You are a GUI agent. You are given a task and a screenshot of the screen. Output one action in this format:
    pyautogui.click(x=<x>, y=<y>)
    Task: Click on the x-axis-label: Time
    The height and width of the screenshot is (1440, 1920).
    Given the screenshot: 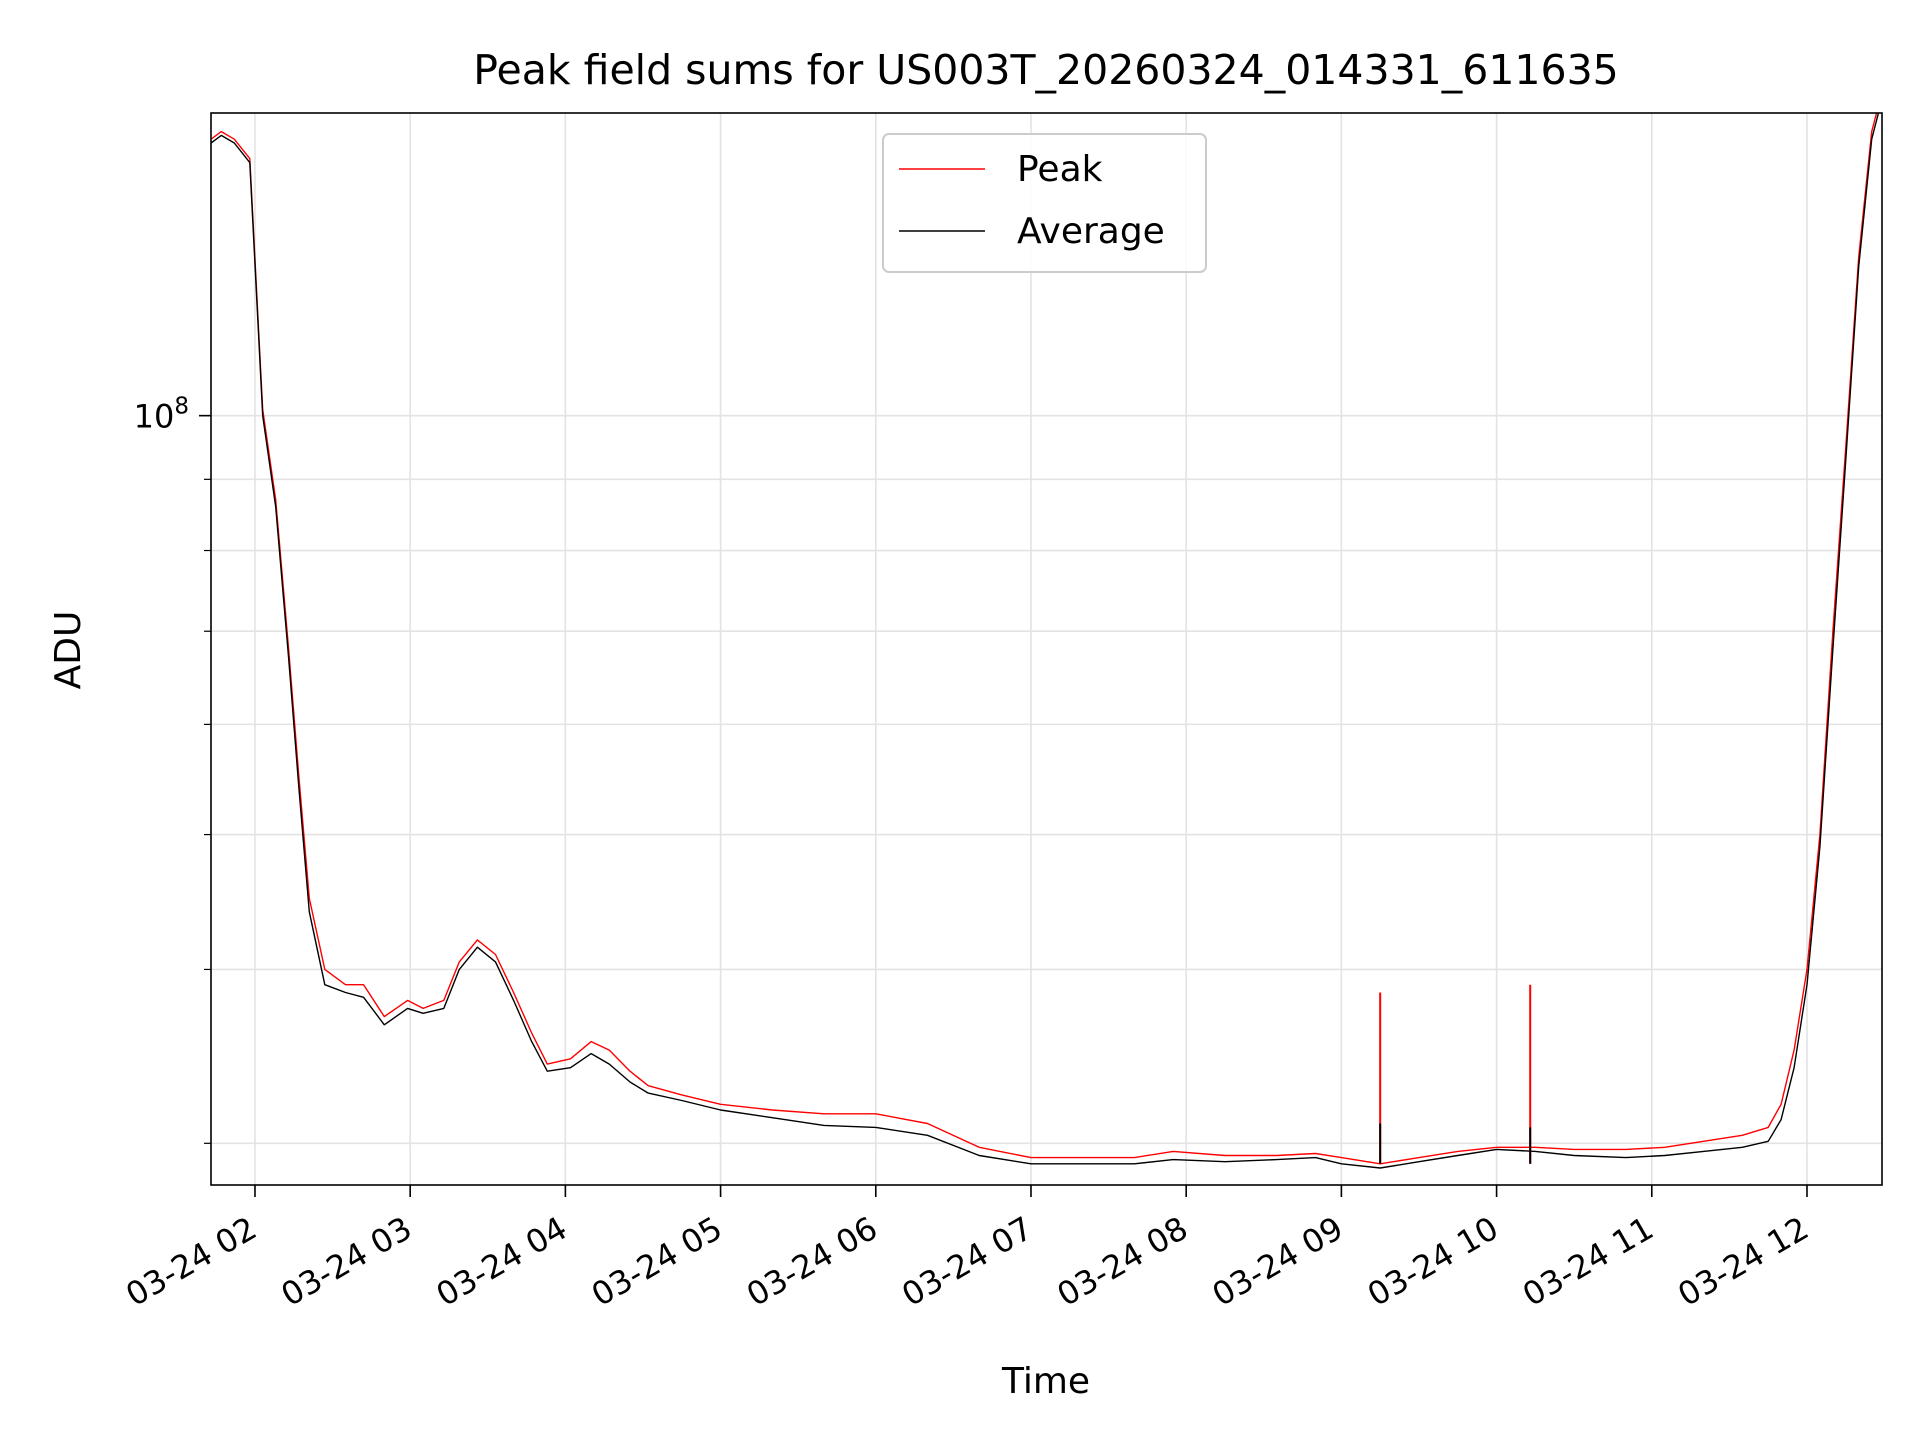 What is the action you would take?
    pyautogui.click(x=1045, y=1381)
    